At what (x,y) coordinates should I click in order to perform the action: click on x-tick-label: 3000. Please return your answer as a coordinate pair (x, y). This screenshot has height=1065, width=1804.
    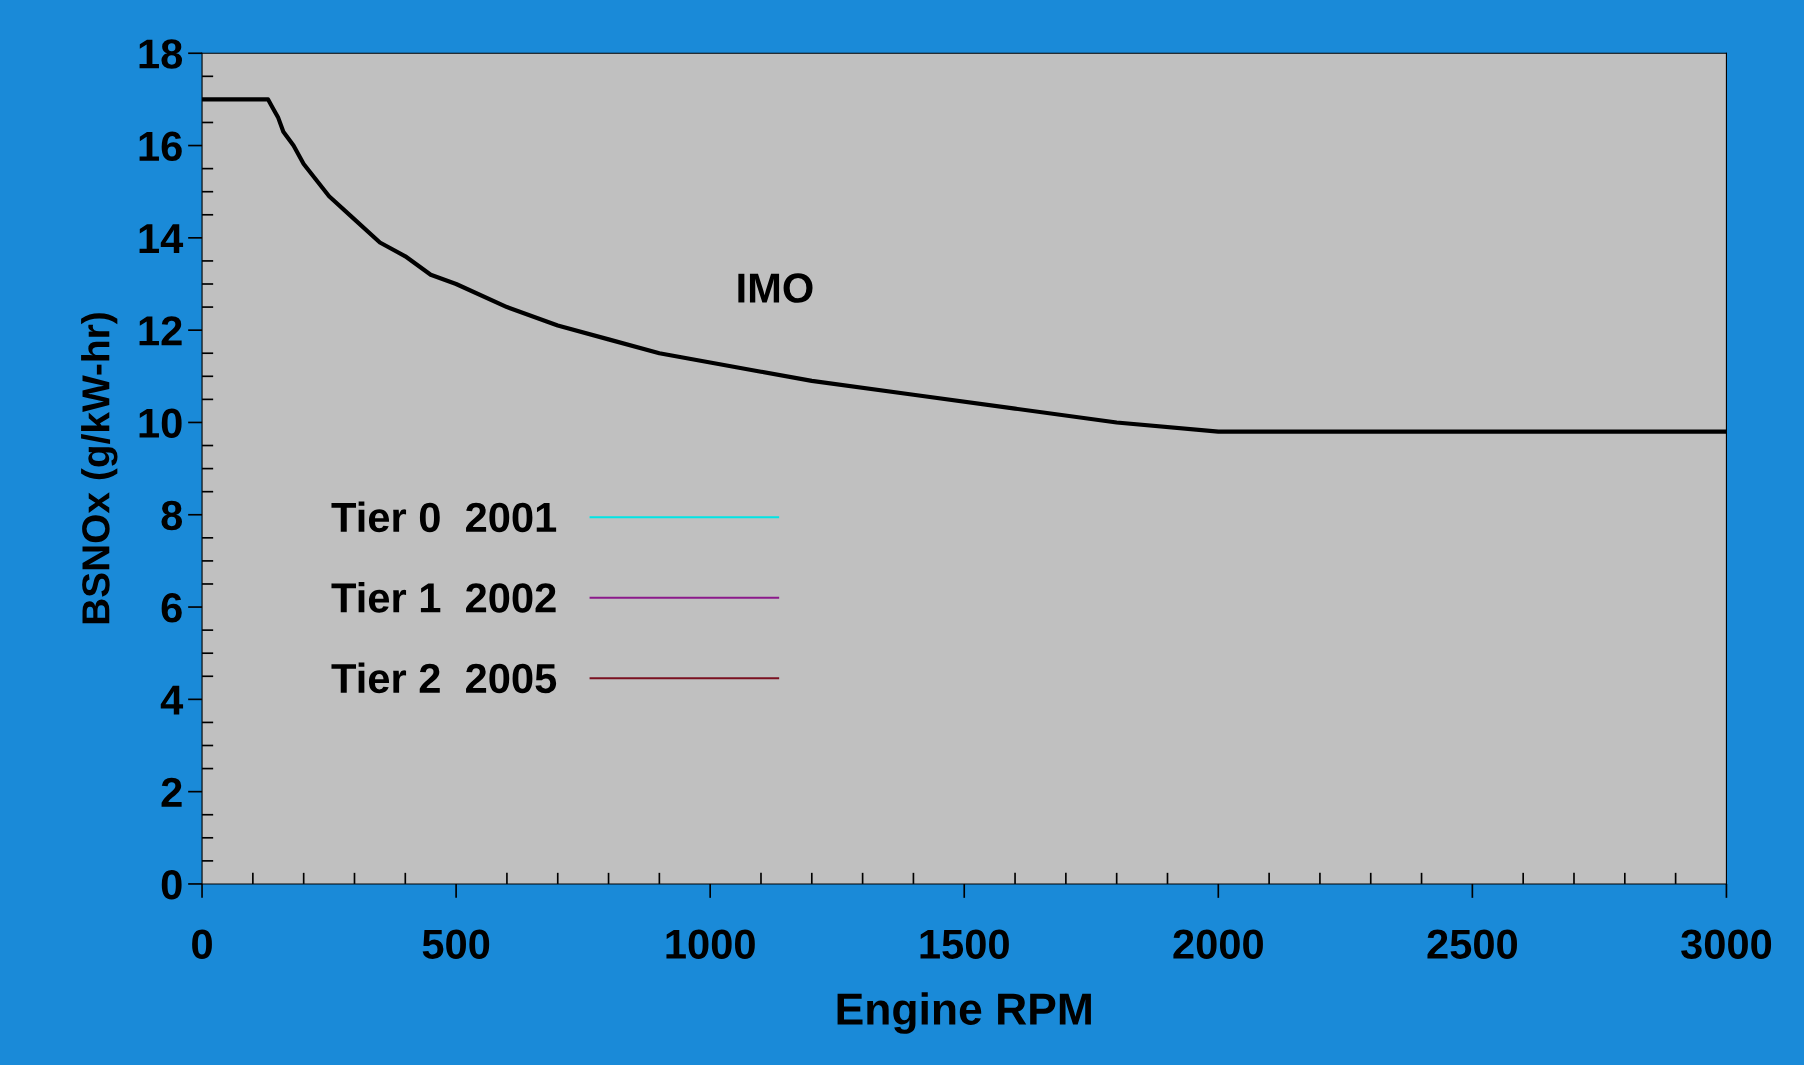
    Looking at the image, I should click on (1726, 944).